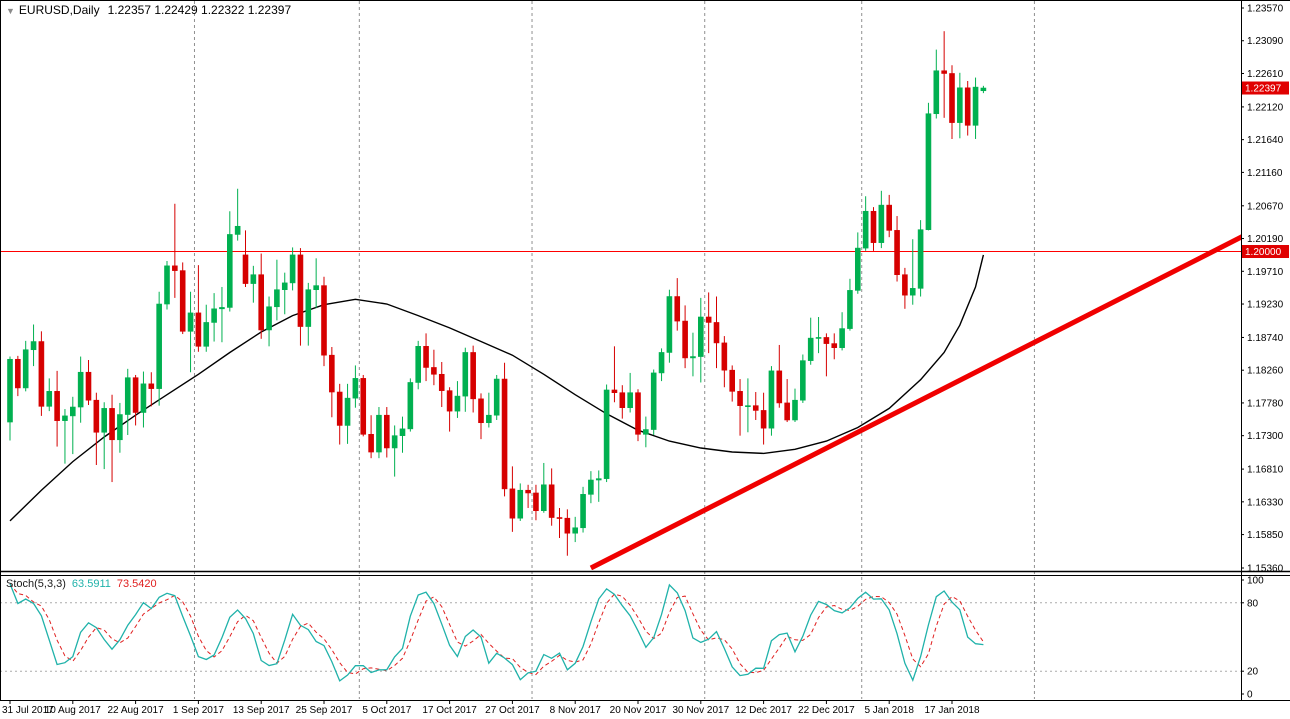 The image size is (1290, 719). What do you see at coordinates (386, 710) in the screenshot?
I see `svg-text: 5 Oct 2017` at bounding box center [386, 710].